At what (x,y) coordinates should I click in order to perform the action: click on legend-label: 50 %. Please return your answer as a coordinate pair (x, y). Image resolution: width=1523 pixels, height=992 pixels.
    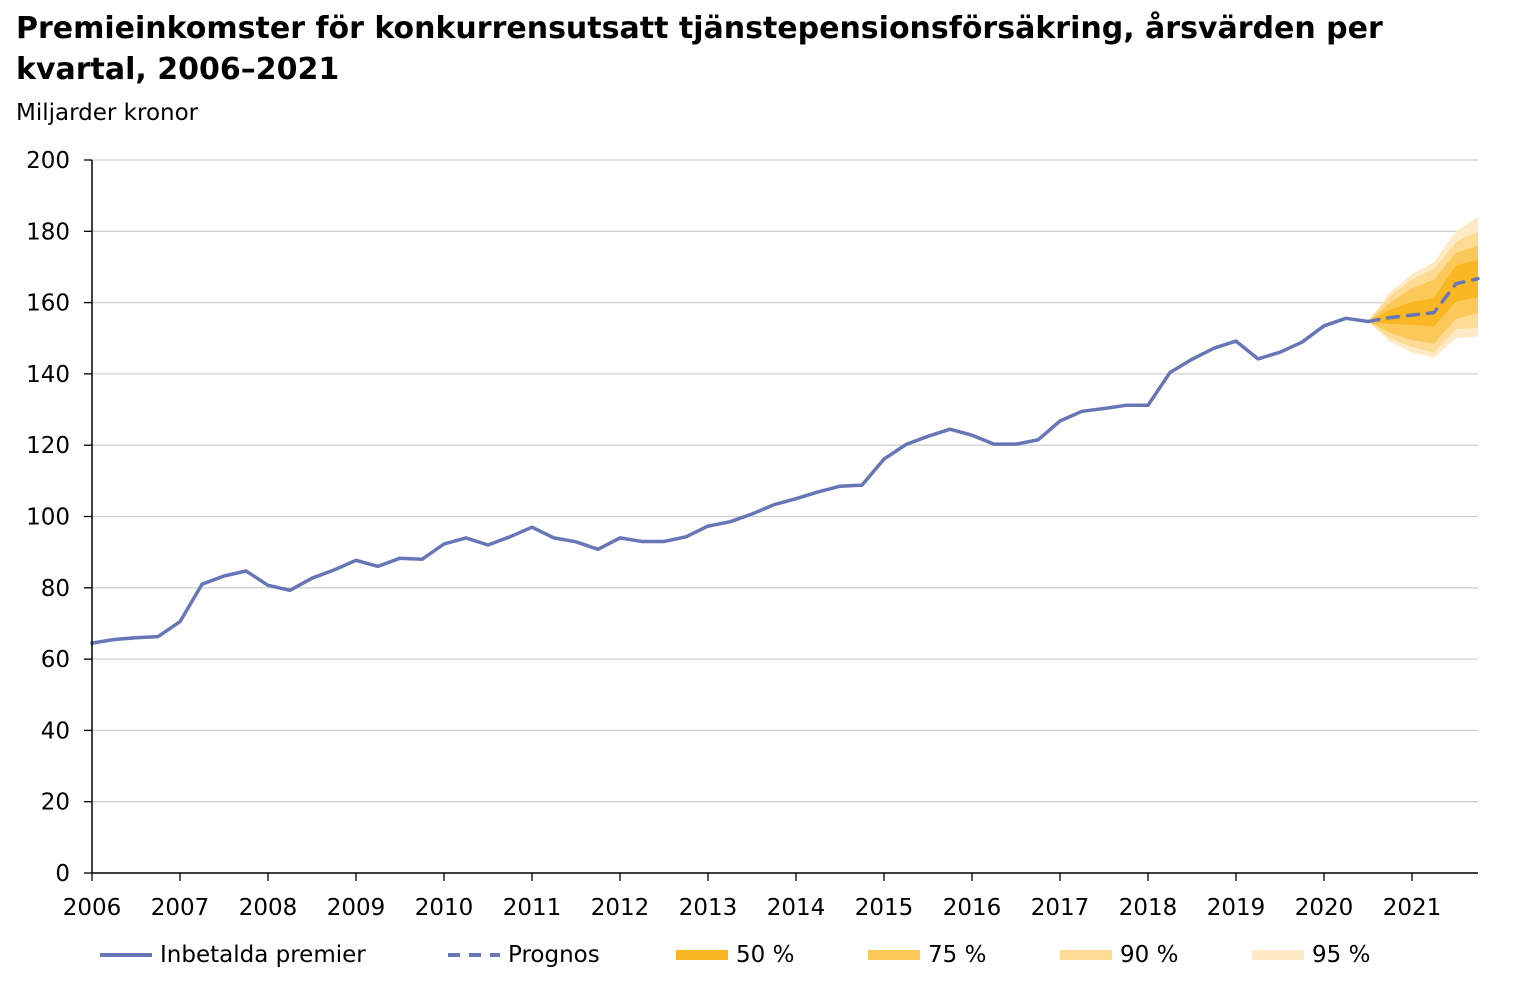
    Looking at the image, I should click on (765, 955).